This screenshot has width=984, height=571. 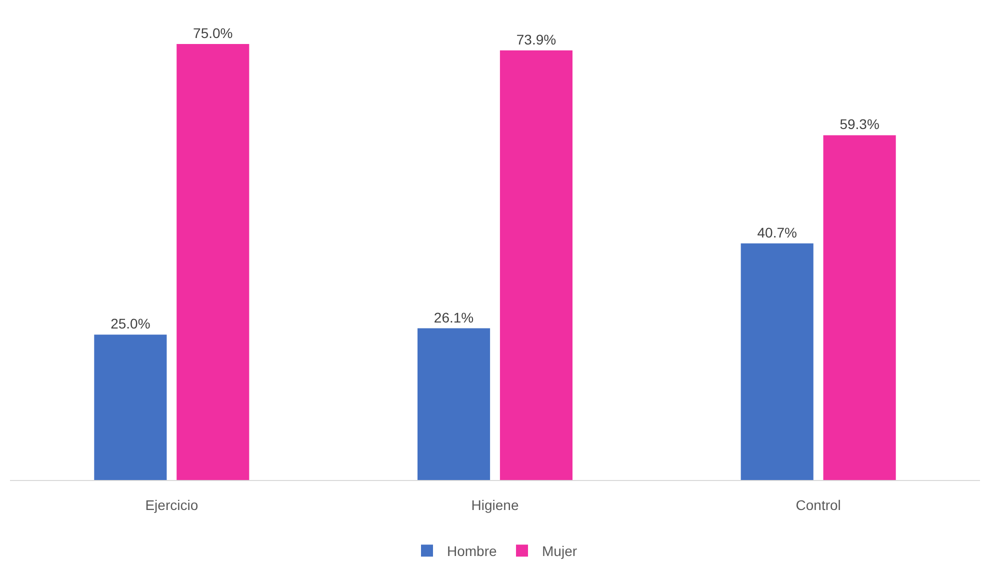 I want to click on legend-label: Mujer, so click(x=560, y=551).